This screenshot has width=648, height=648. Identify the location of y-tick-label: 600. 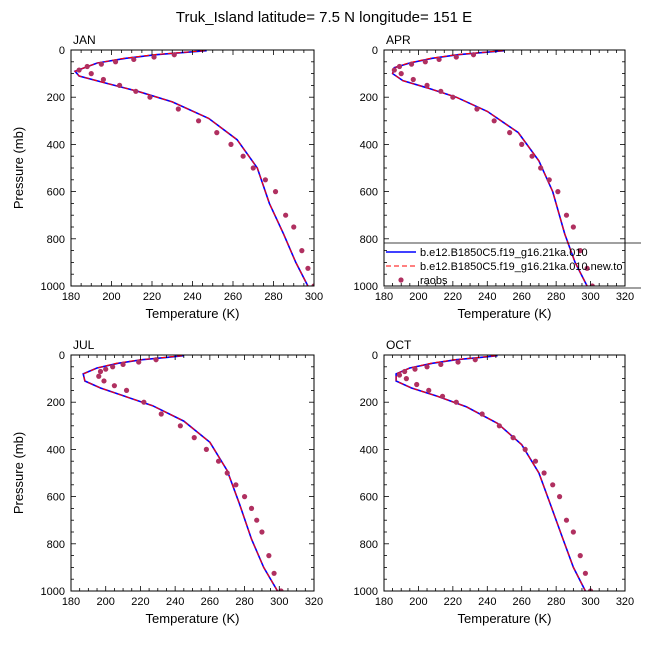
(56, 498).